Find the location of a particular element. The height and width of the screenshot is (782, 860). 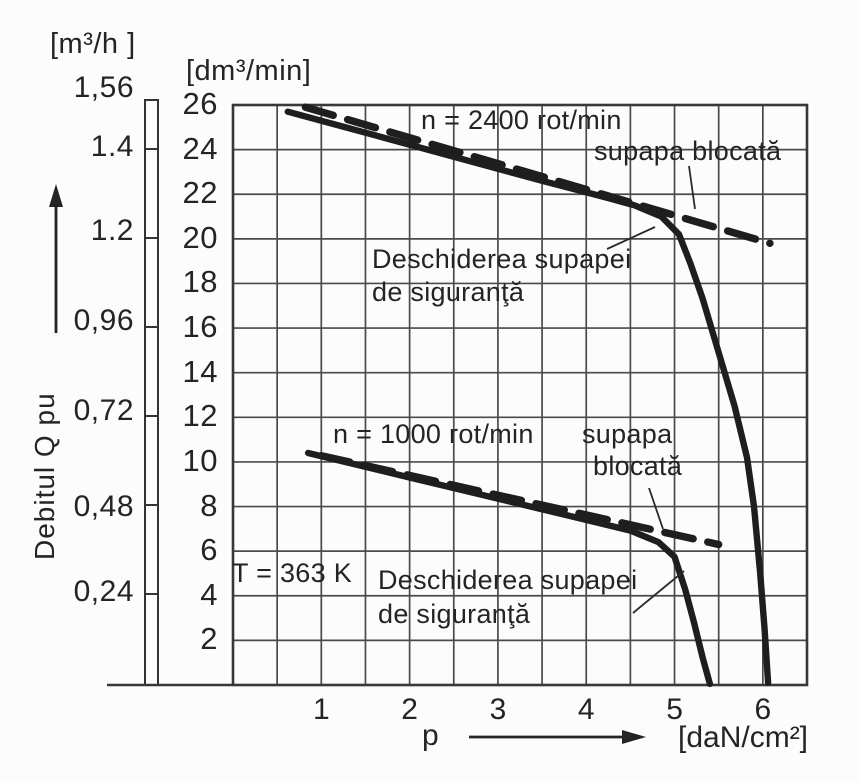

x-tick: 4 is located at coordinates (586, 709).